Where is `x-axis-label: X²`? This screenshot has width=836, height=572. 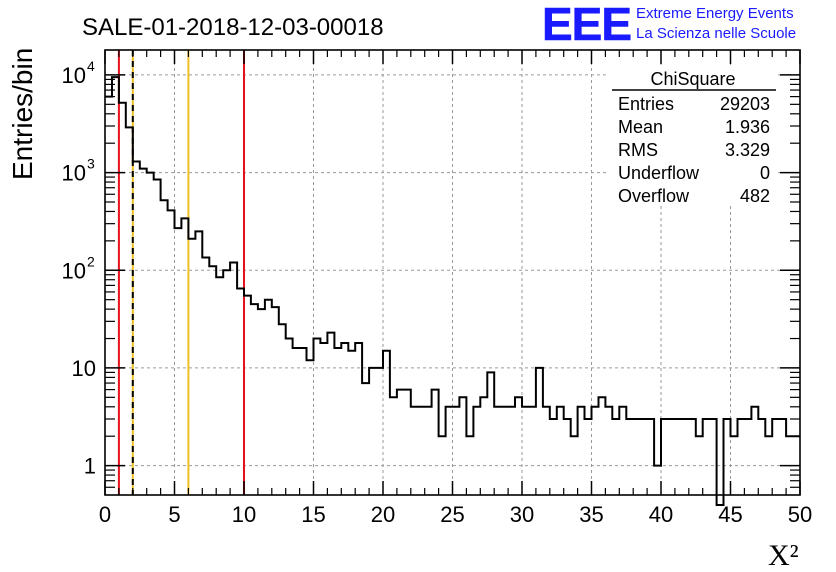 x-axis-label: X² is located at coordinates (783, 555).